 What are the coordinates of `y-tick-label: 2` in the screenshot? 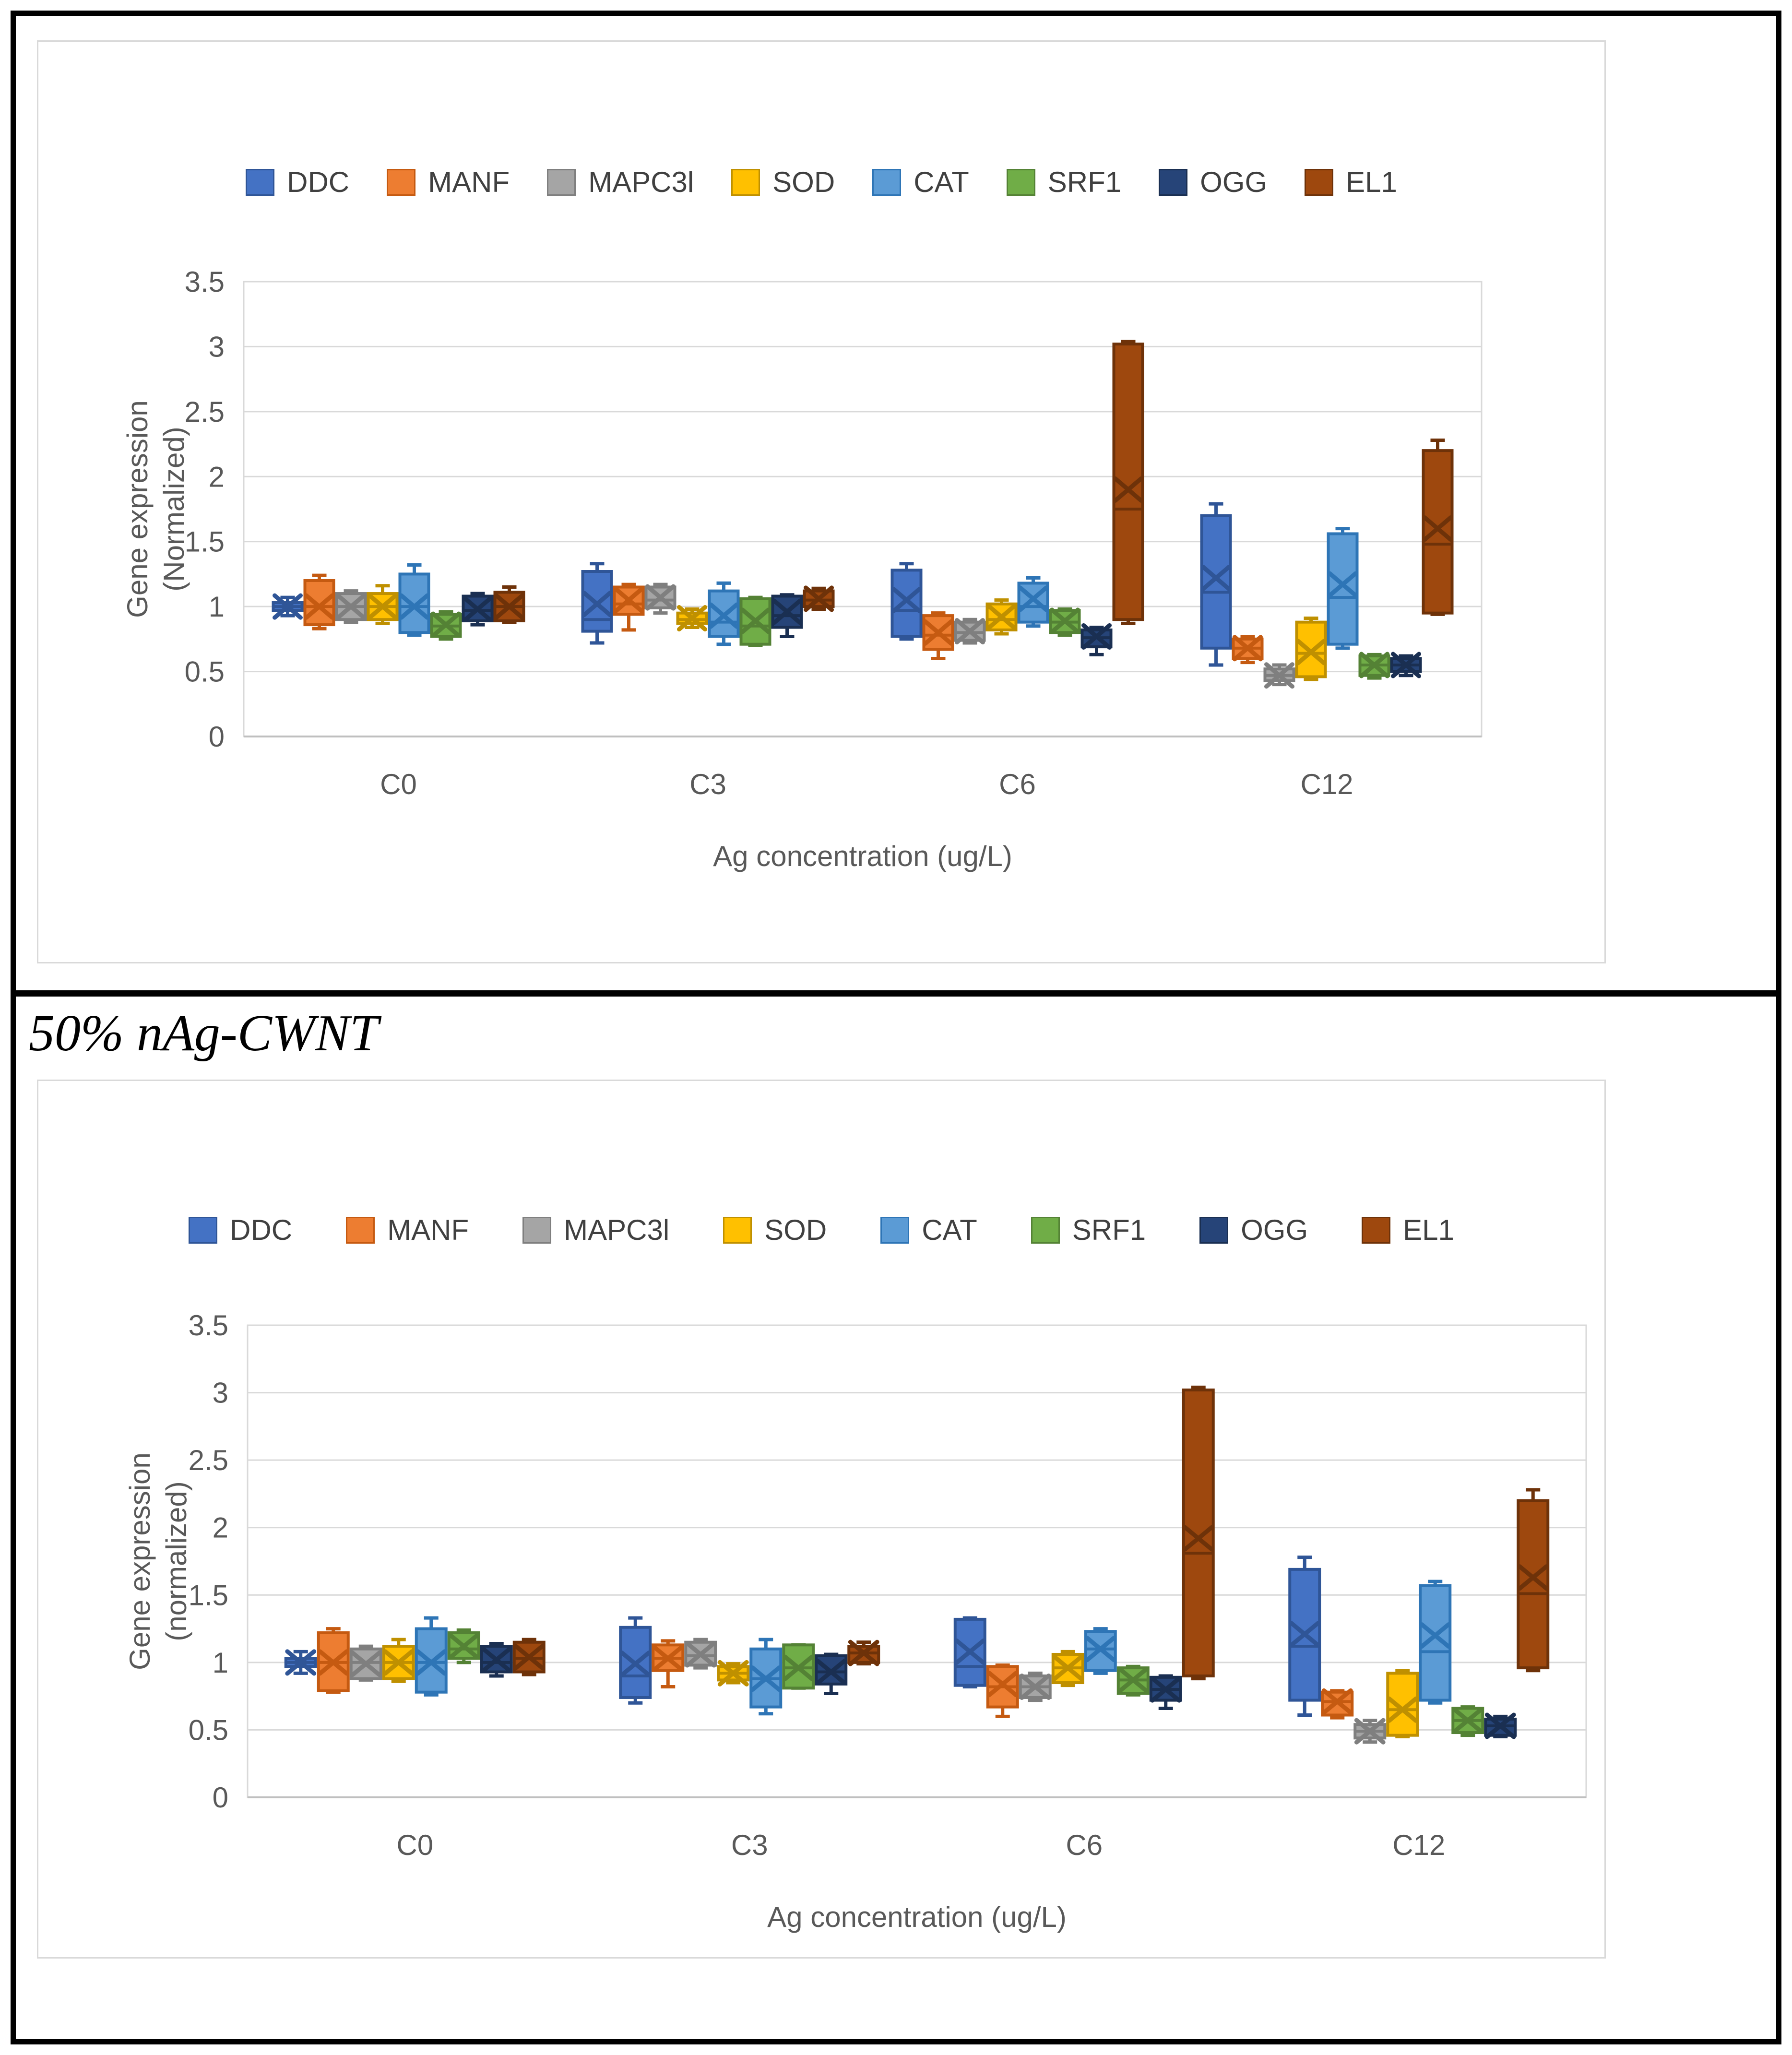 It's located at (217, 477).